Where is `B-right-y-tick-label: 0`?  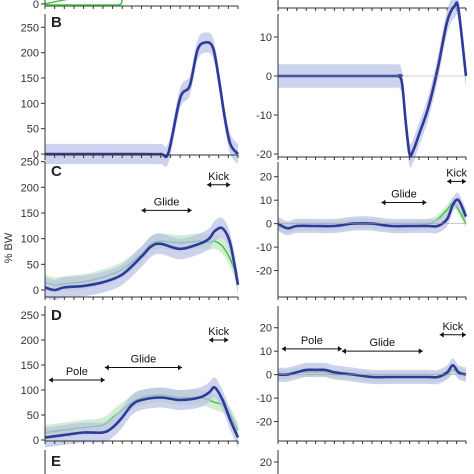
B-right-y-tick-label: 0 is located at coordinates (269, 77).